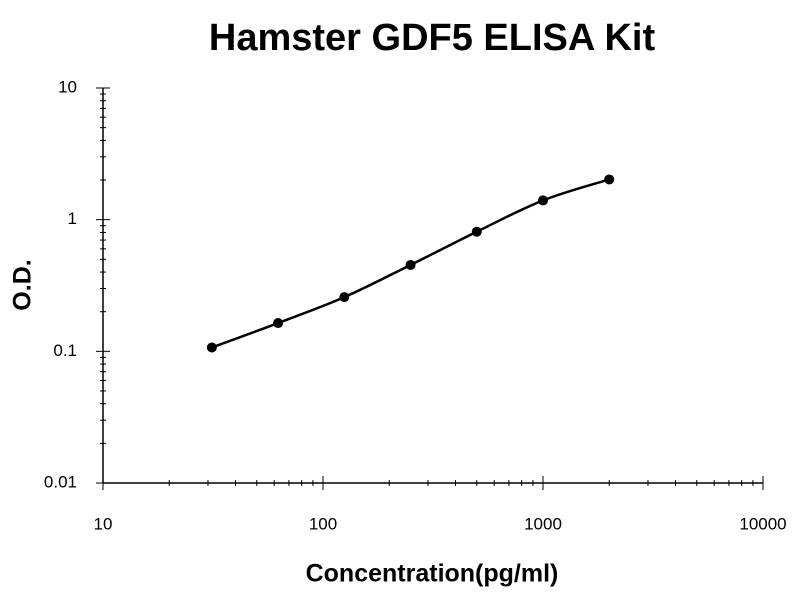 The height and width of the screenshot is (600, 800). What do you see at coordinates (23, 284) in the screenshot?
I see `y-axis-label: O.D.` at bounding box center [23, 284].